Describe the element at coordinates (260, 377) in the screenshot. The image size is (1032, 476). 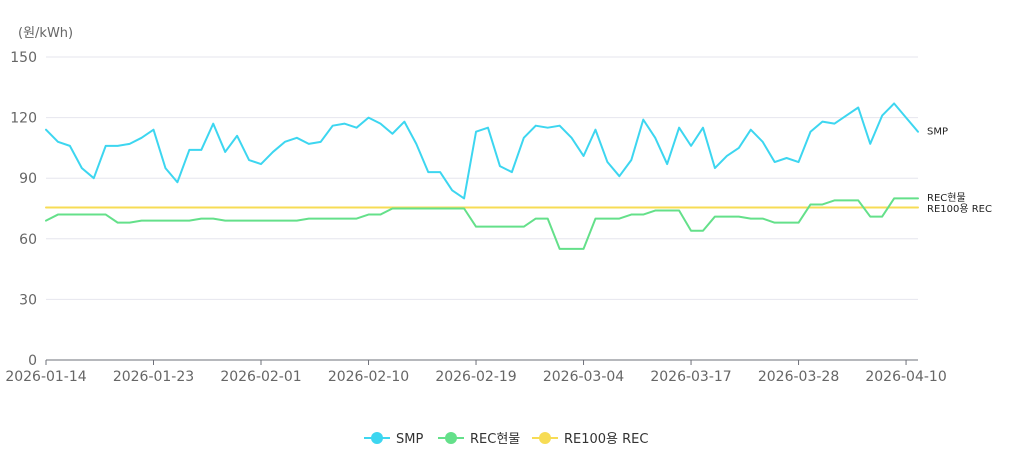
I see `x-tick-label: 2026-02-01` at that location.